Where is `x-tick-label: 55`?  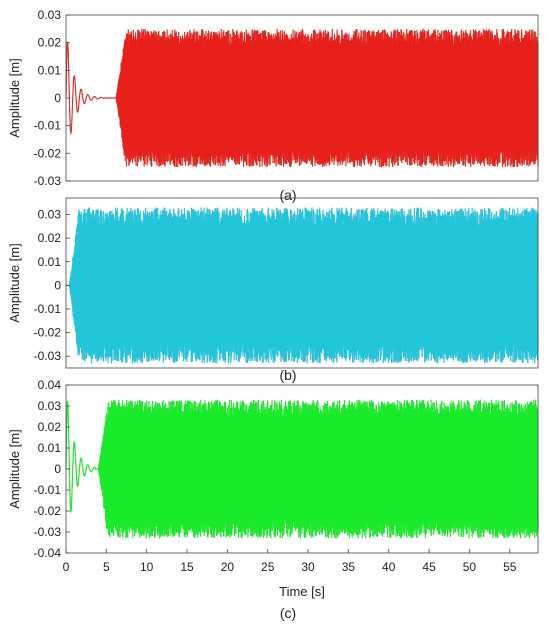
x-tick-label: 55 is located at coordinates (510, 567).